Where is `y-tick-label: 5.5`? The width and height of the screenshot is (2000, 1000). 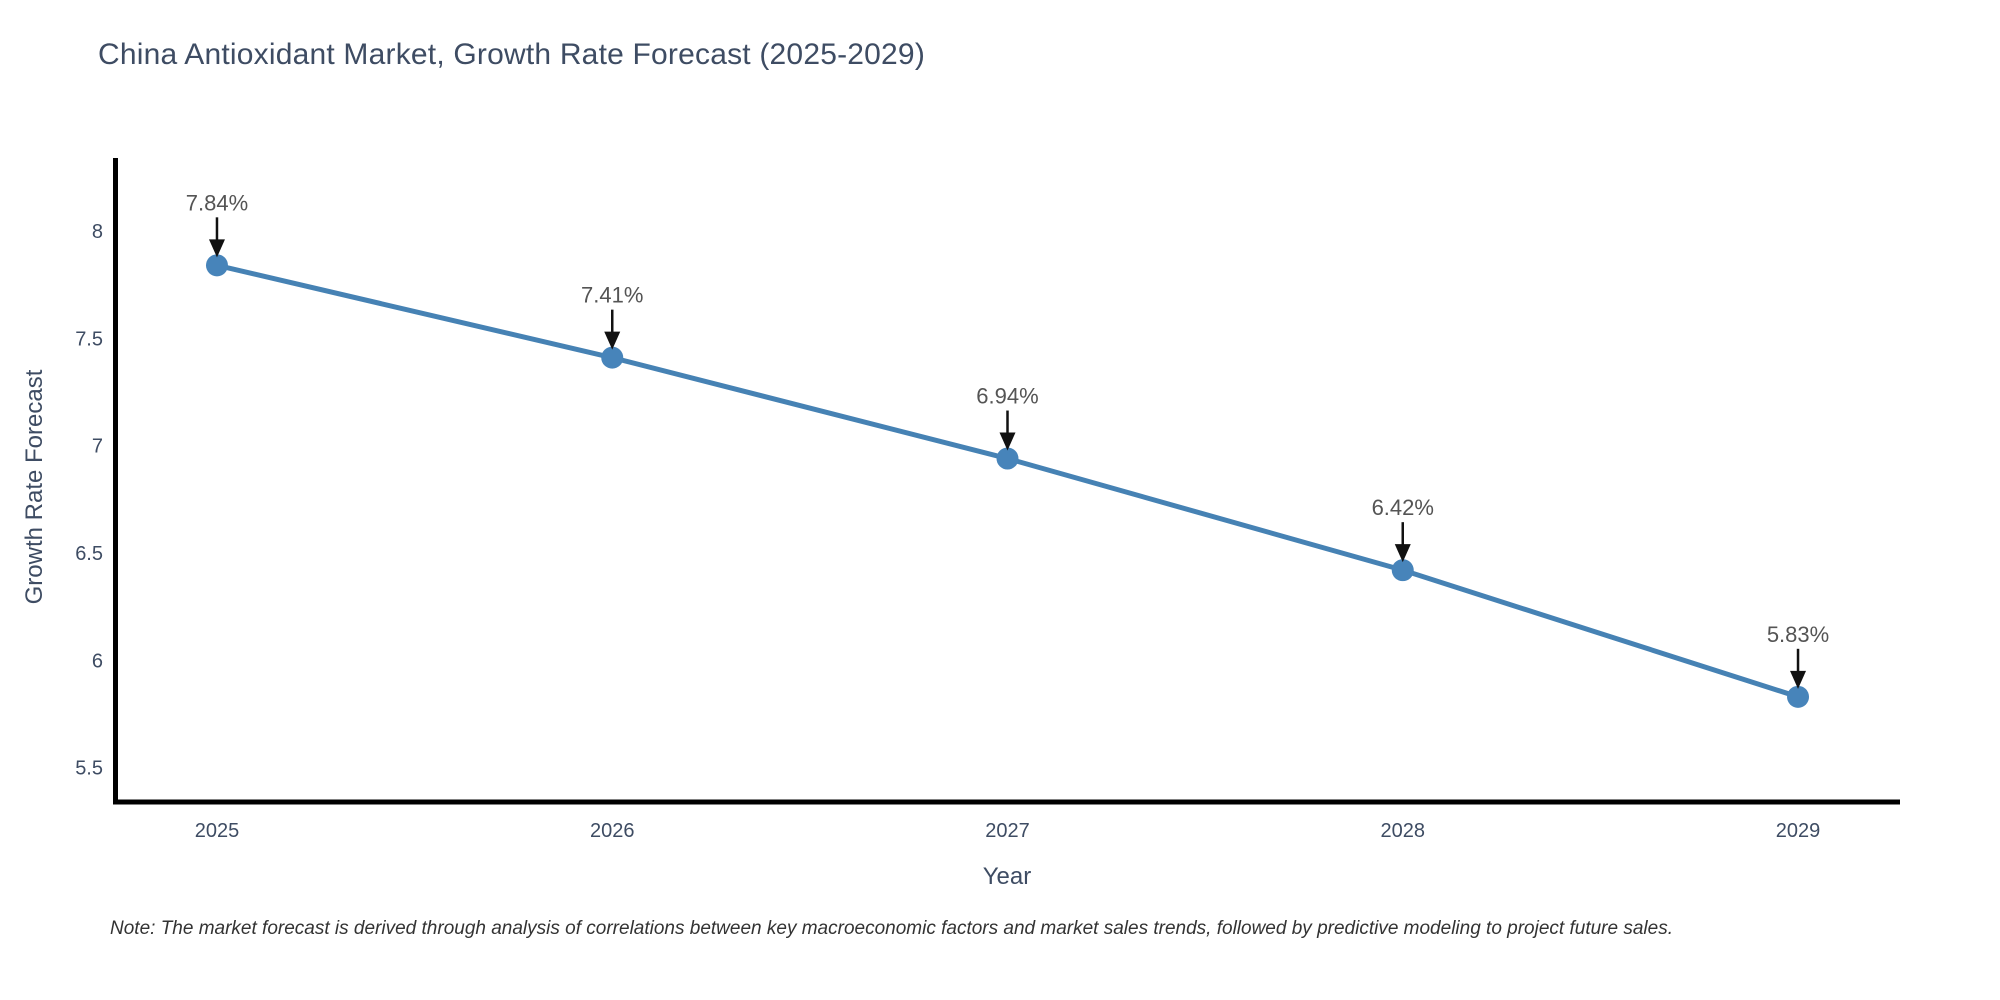
y-tick-label: 5.5 is located at coordinates (89, 769).